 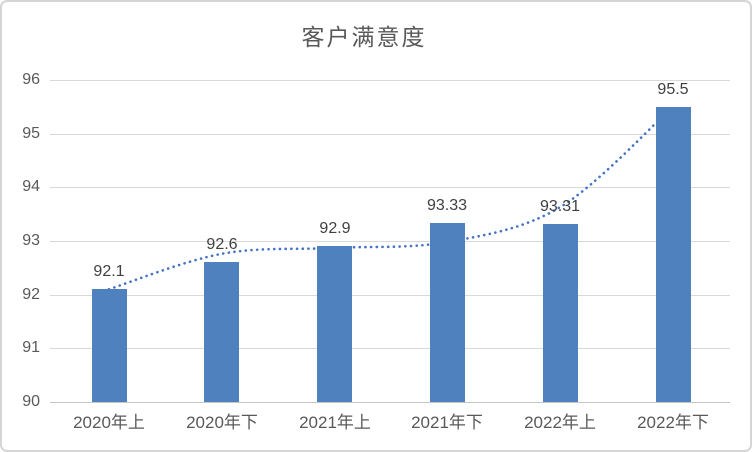 What do you see at coordinates (109, 422) in the screenshot?
I see `x-axis-category-label: 2020年上` at bounding box center [109, 422].